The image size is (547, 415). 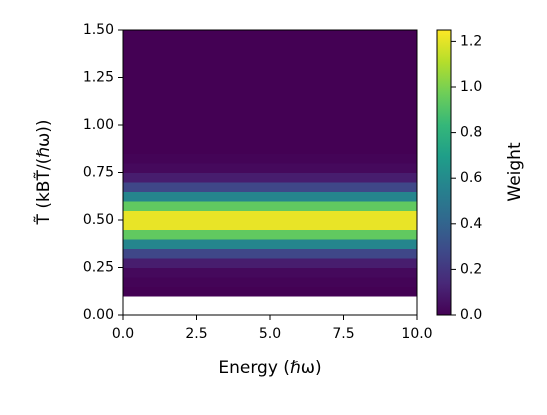 I want to click on colorbar-tick-label: 0.4, so click(x=471, y=224).